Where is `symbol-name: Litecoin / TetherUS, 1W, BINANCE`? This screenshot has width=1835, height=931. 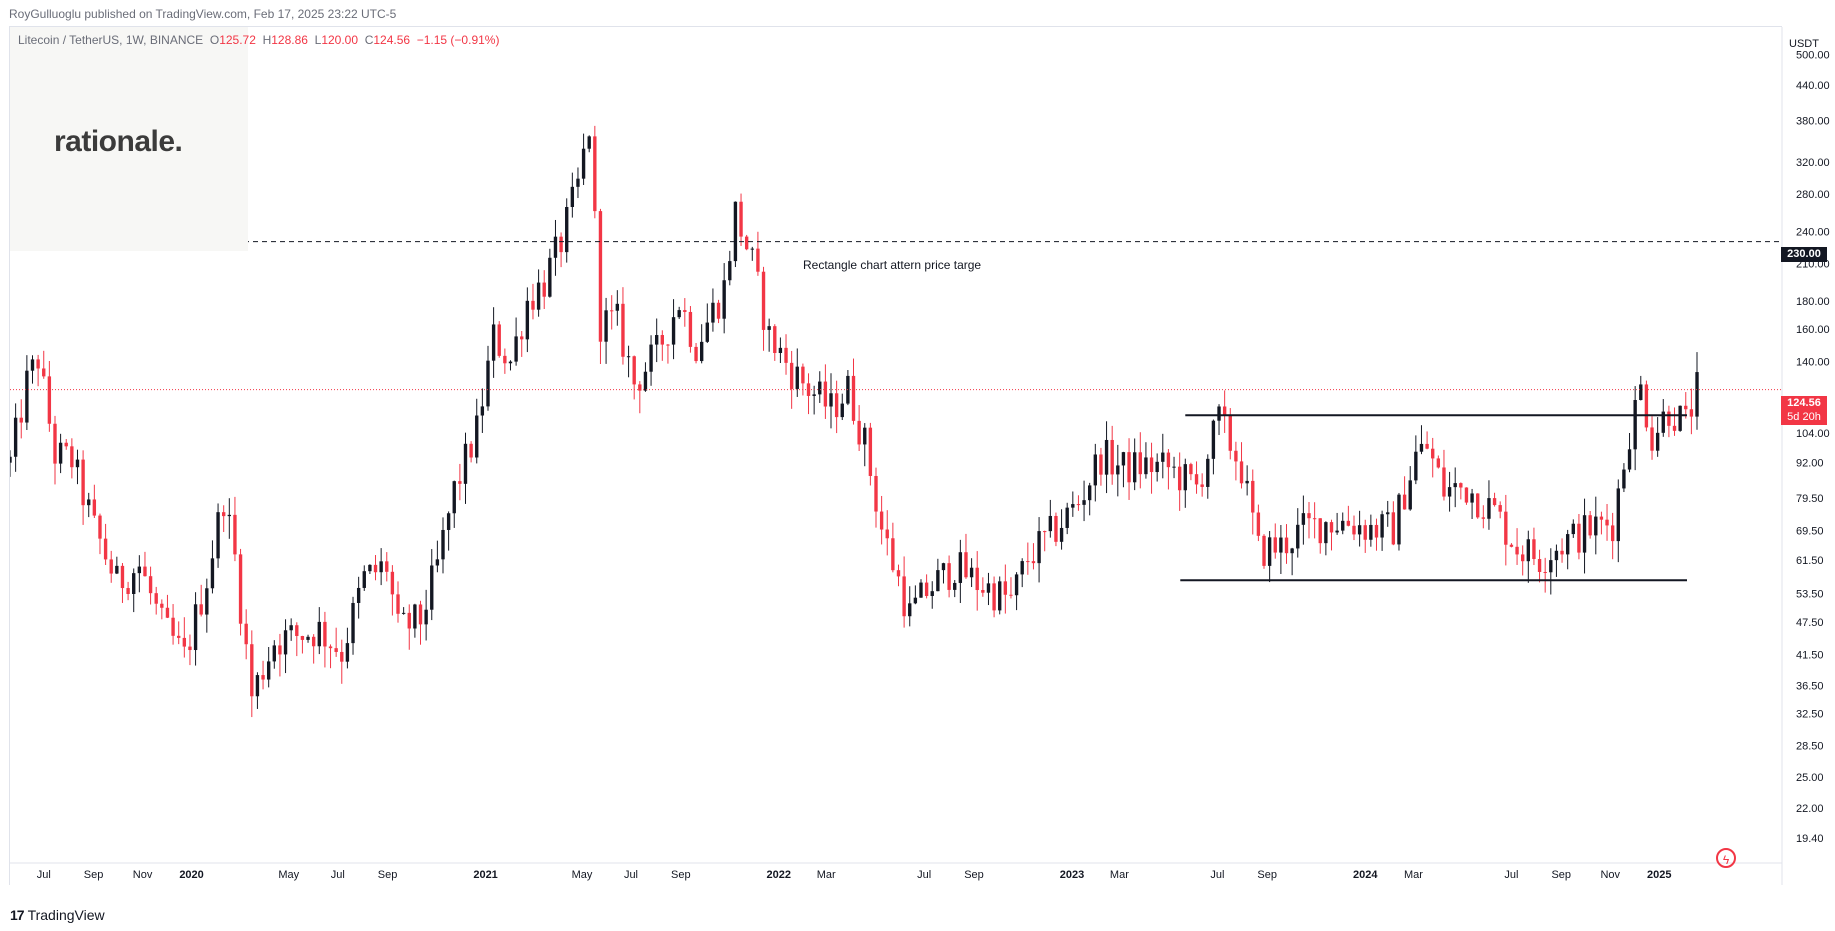 symbol-name: Litecoin / TetherUS, 1W, BINANCE is located at coordinates (111, 40).